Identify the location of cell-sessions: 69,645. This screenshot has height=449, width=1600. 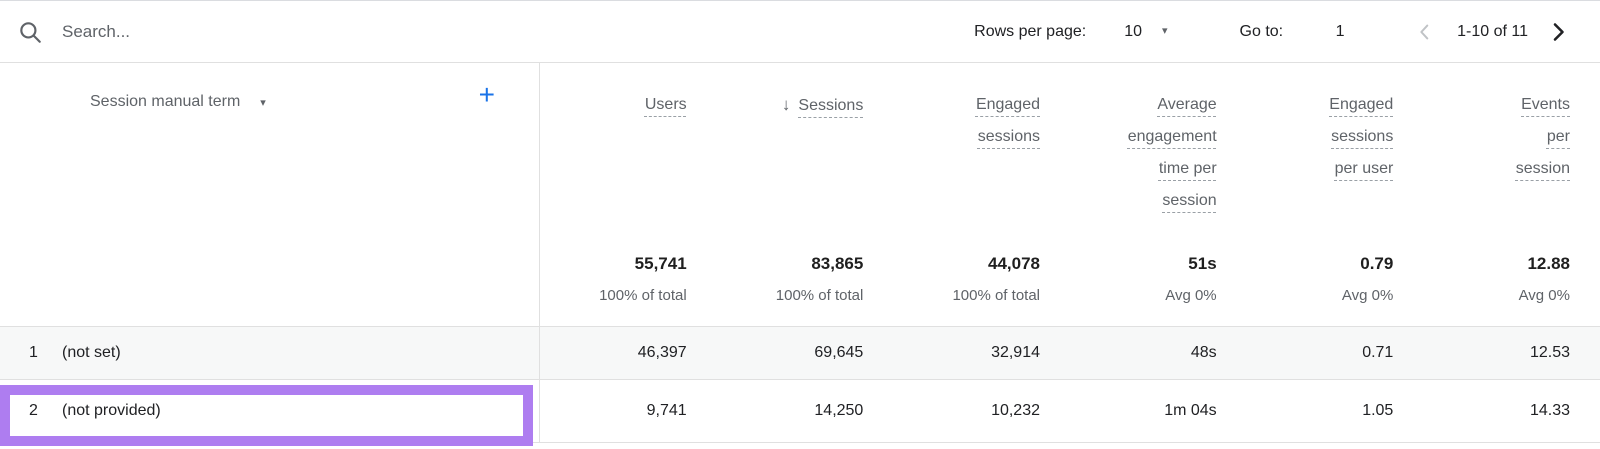
(839, 352).